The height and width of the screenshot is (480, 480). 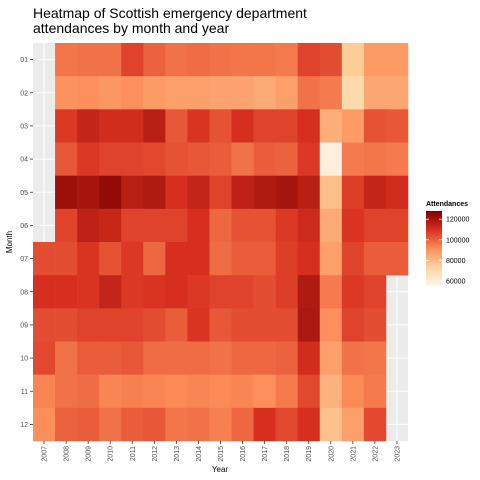 What do you see at coordinates (155, 454) in the screenshot?
I see `x-tick-label: 2012` at bounding box center [155, 454].